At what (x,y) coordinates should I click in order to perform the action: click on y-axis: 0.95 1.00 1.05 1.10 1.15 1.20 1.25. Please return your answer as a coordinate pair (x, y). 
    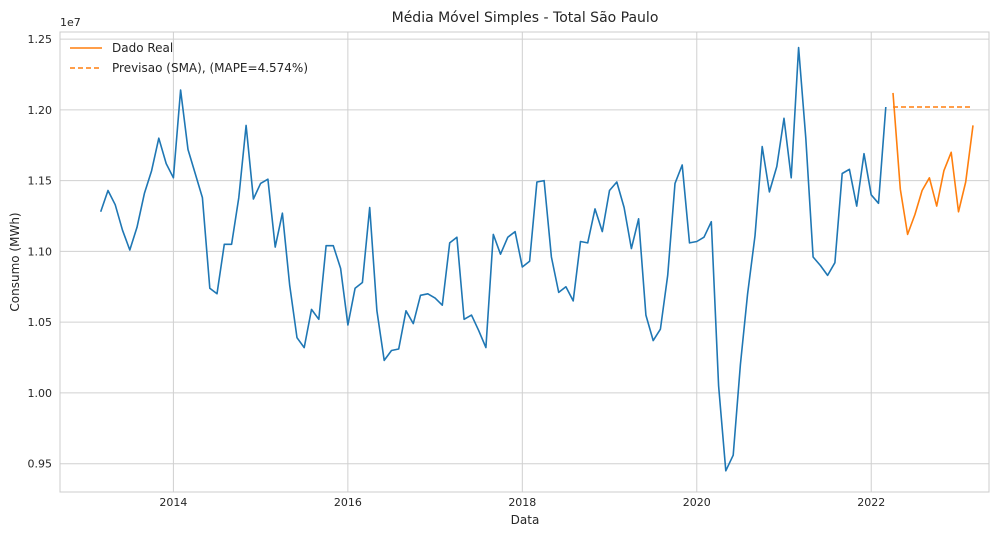
    Looking at the image, I should click on (40, 252).